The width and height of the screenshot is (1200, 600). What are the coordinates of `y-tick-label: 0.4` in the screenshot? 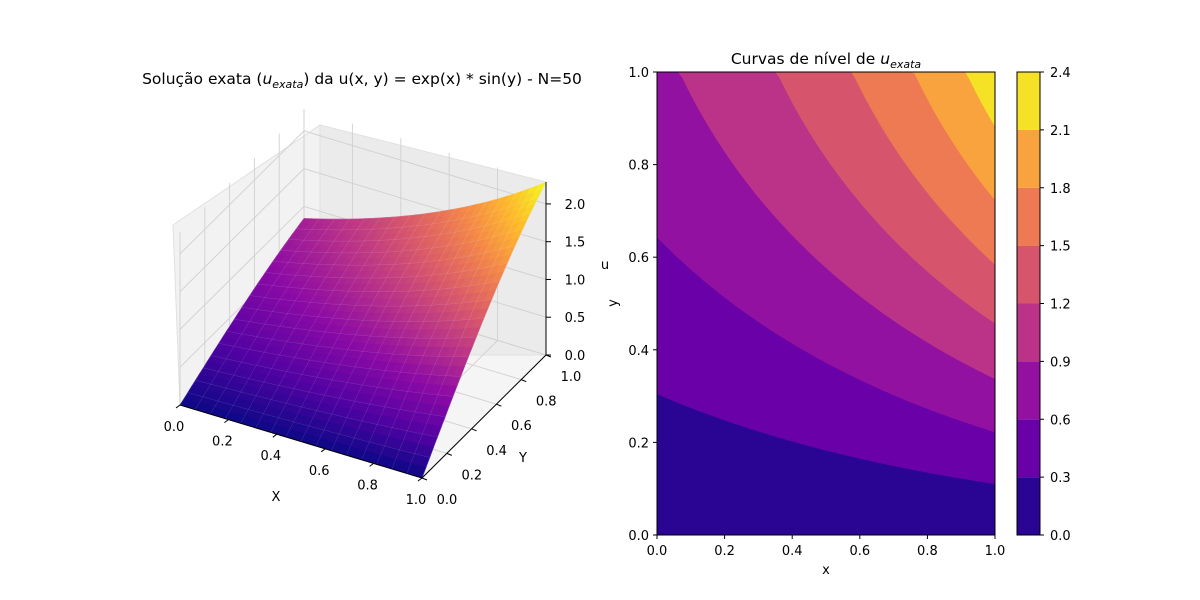 It's located at (496, 451).